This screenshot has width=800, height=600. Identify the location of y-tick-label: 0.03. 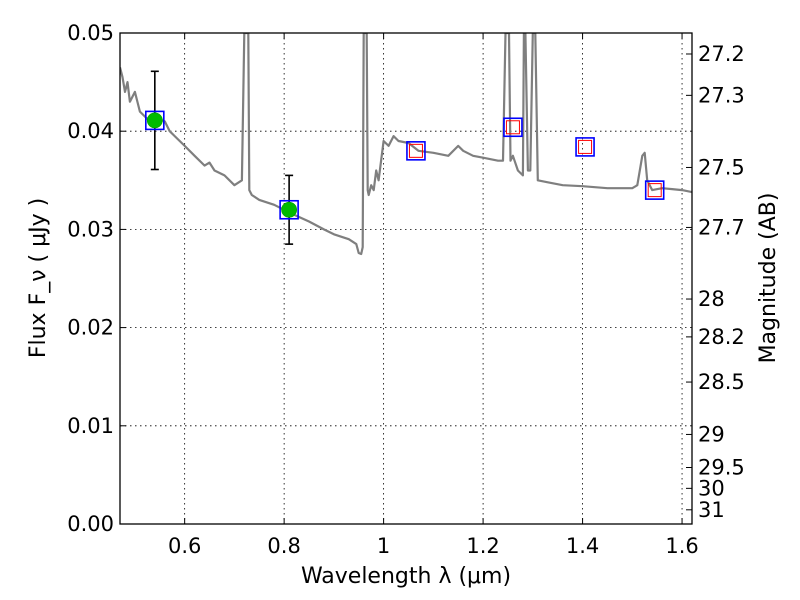
(90, 229).